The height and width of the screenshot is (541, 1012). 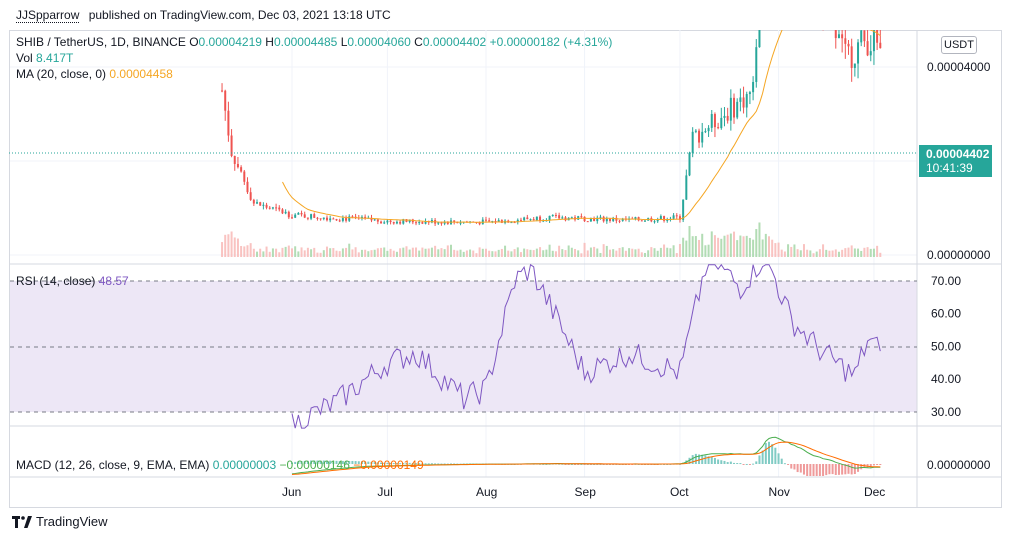 What do you see at coordinates (101, 42) in the screenshot?
I see `symbol-label: SHIB / TetherUS, 1D, BINANCE` at bounding box center [101, 42].